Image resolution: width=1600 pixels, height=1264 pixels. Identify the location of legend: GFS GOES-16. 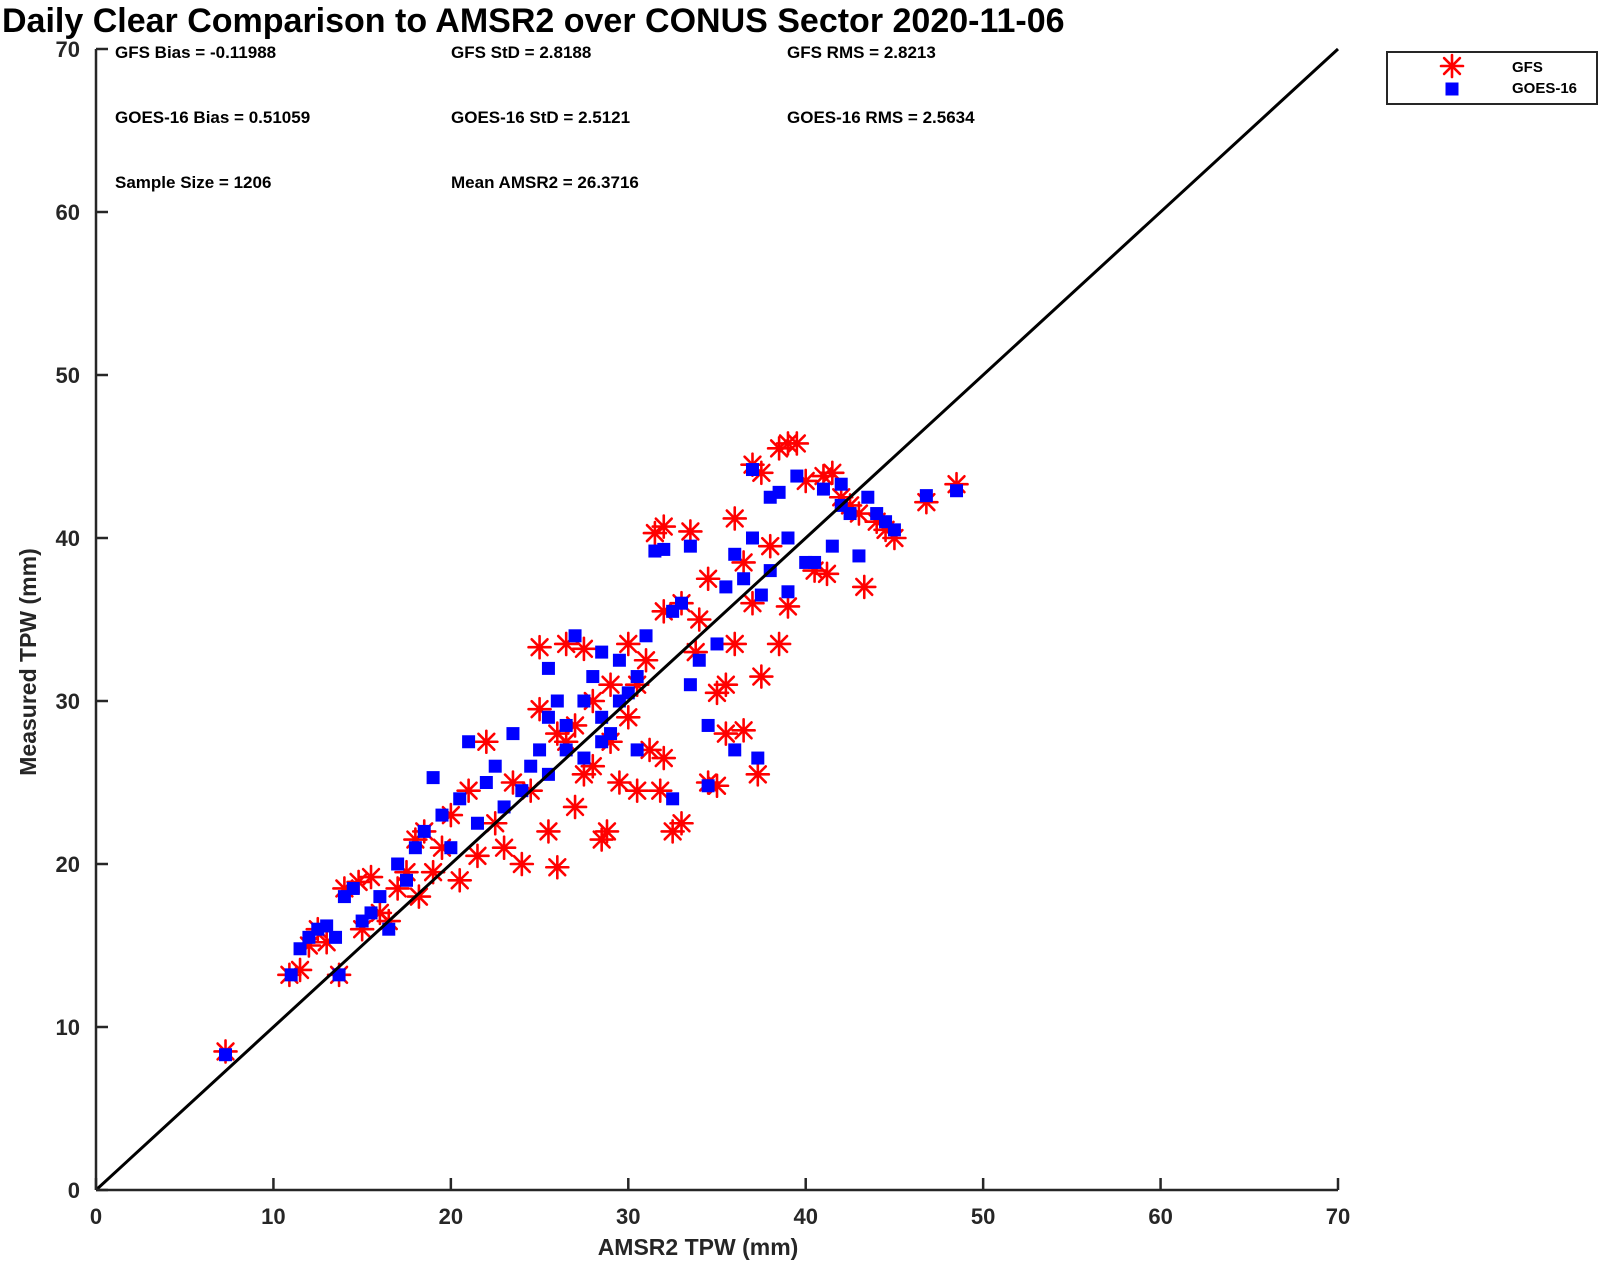
(1492, 78).